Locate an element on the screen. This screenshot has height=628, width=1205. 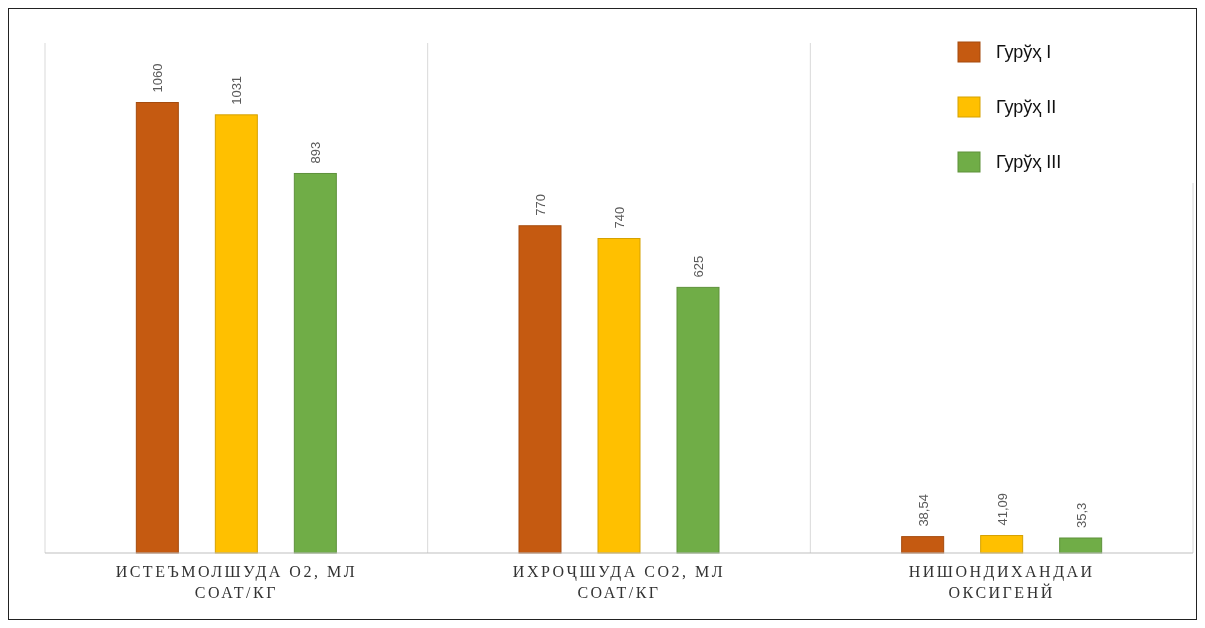
data-label: 38,54 is located at coordinates (923, 510).